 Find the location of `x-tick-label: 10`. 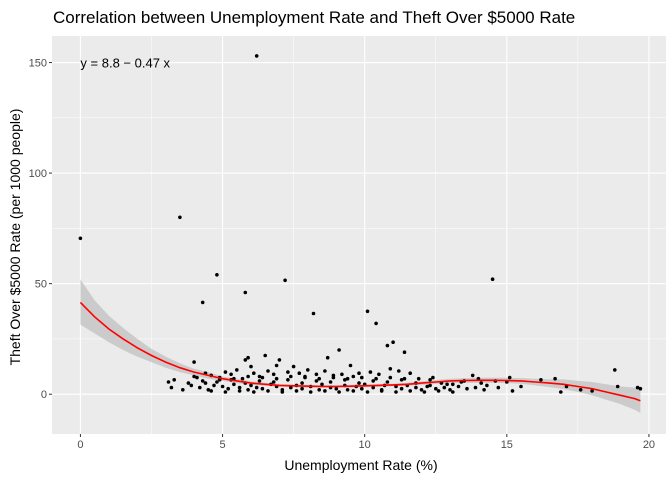

x-tick-label: 10 is located at coordinates (365, 445).